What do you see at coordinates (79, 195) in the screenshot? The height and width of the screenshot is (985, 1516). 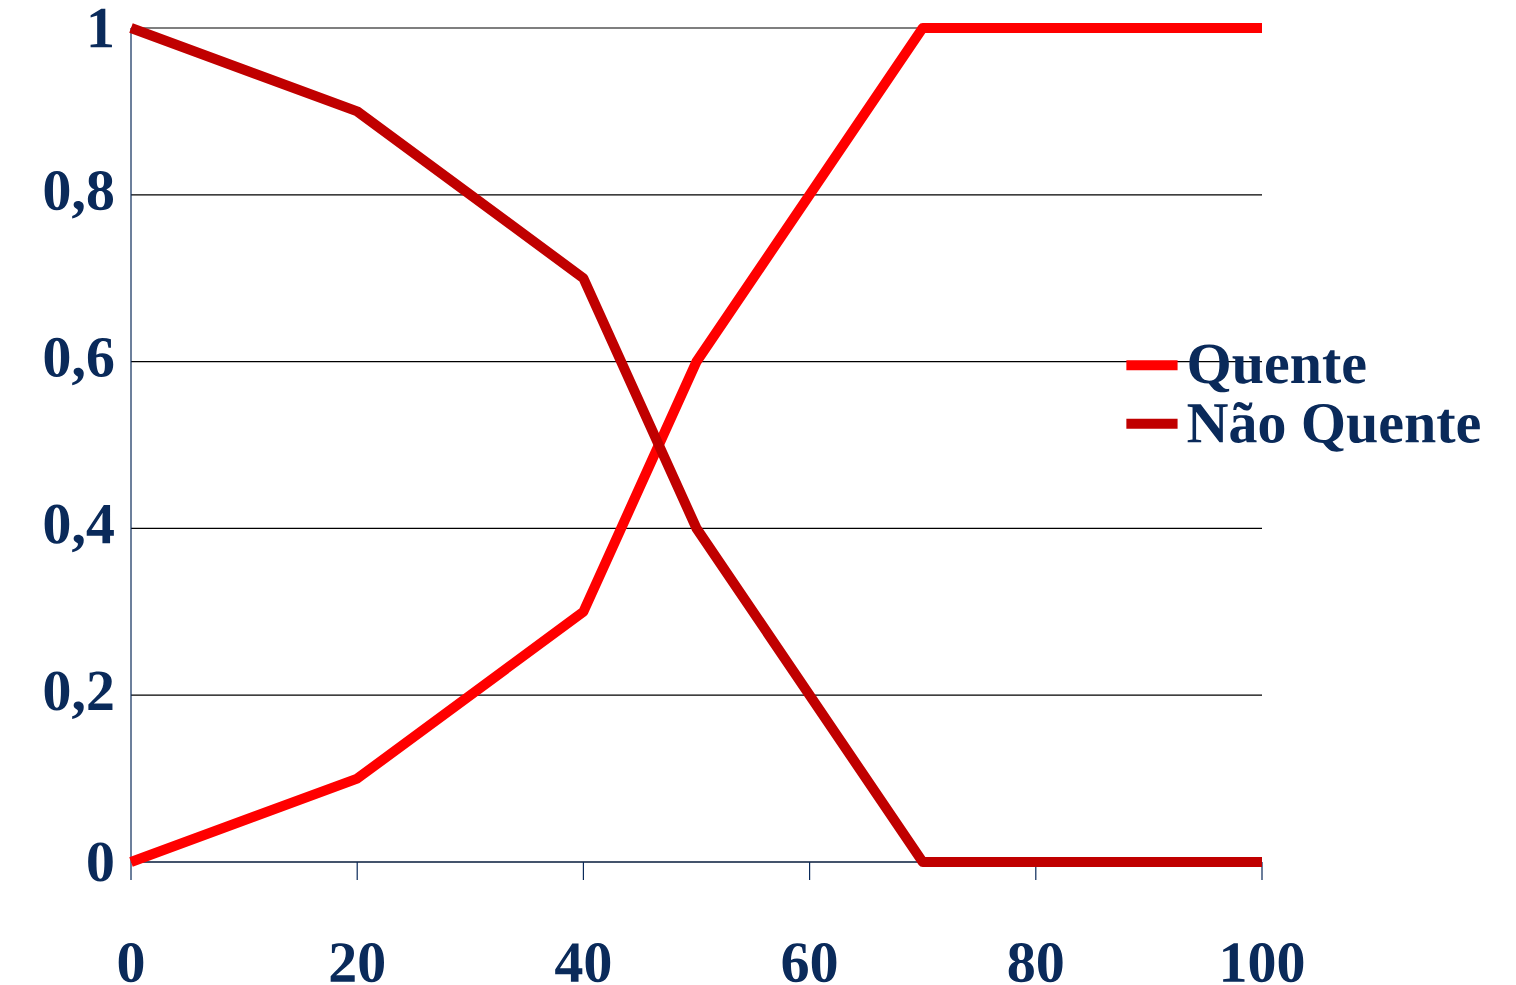 I see `y-tick-label: 0,8` at bounding box center [79, 195].